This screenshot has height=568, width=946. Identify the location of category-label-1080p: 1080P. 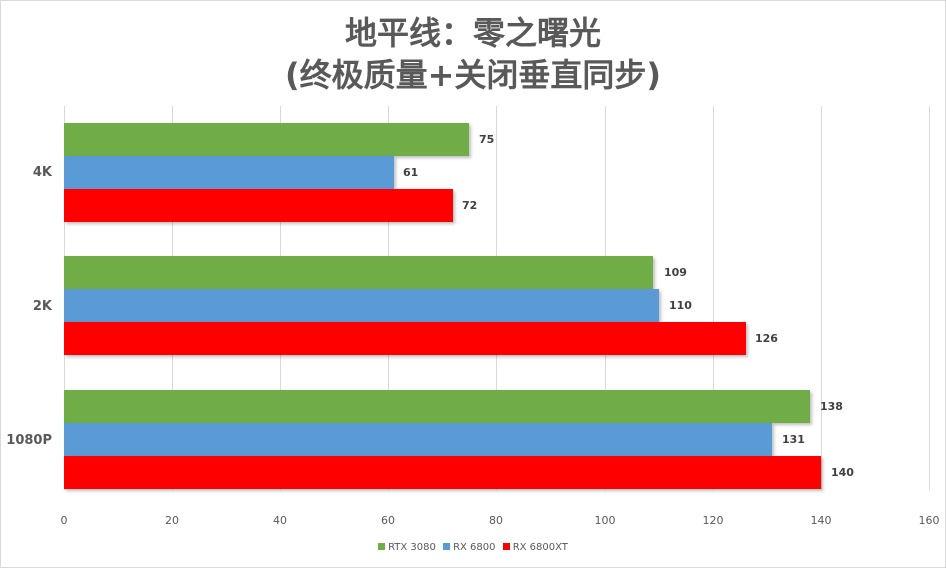
(29, 440).